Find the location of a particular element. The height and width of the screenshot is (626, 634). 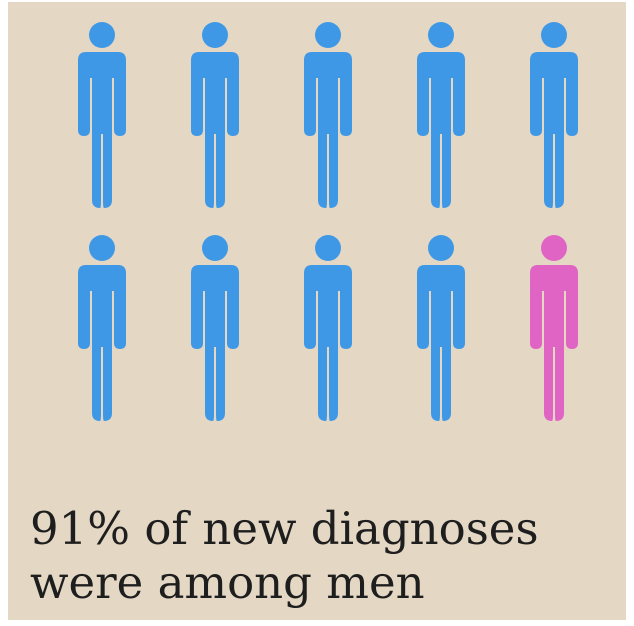

caption-line-2: were among men is located at coordinates (227, 582).